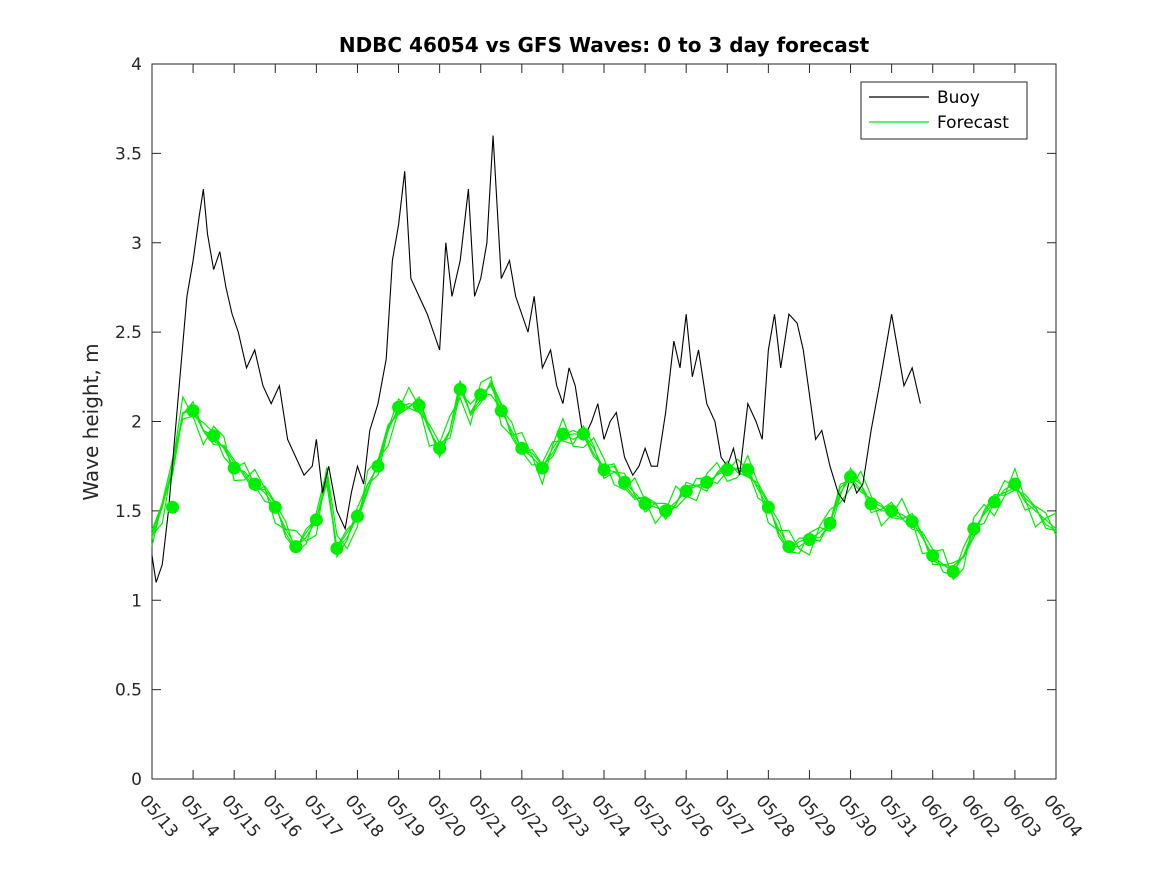  What do you see at coordinates (973, 123) in the screenshot?
I see `legend-forecast-label: Forecast` at bounding box center [973, 123].